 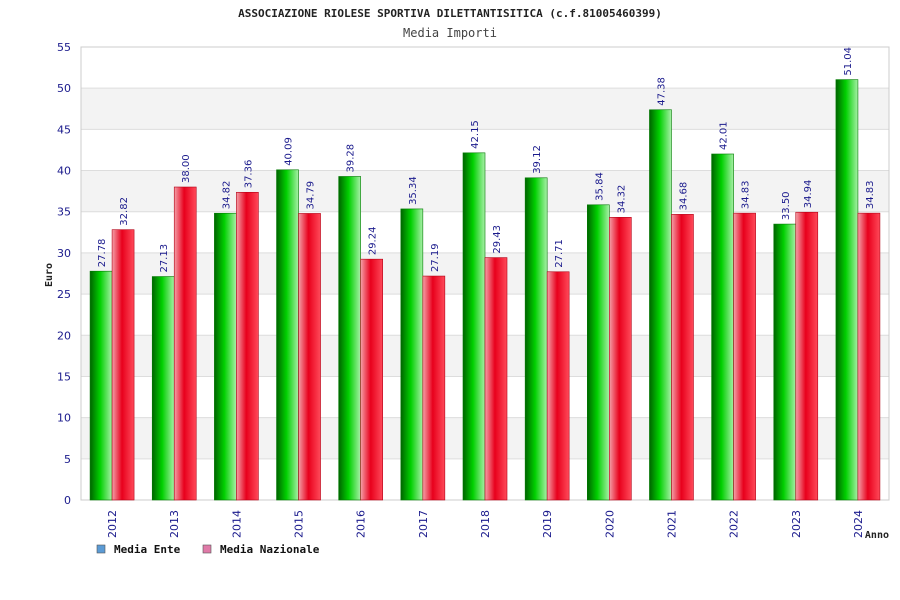 What do you see at coordinates (537, 159) in the screenshot?
I see `data-label: 39.12` at bounding box center [537, 159].